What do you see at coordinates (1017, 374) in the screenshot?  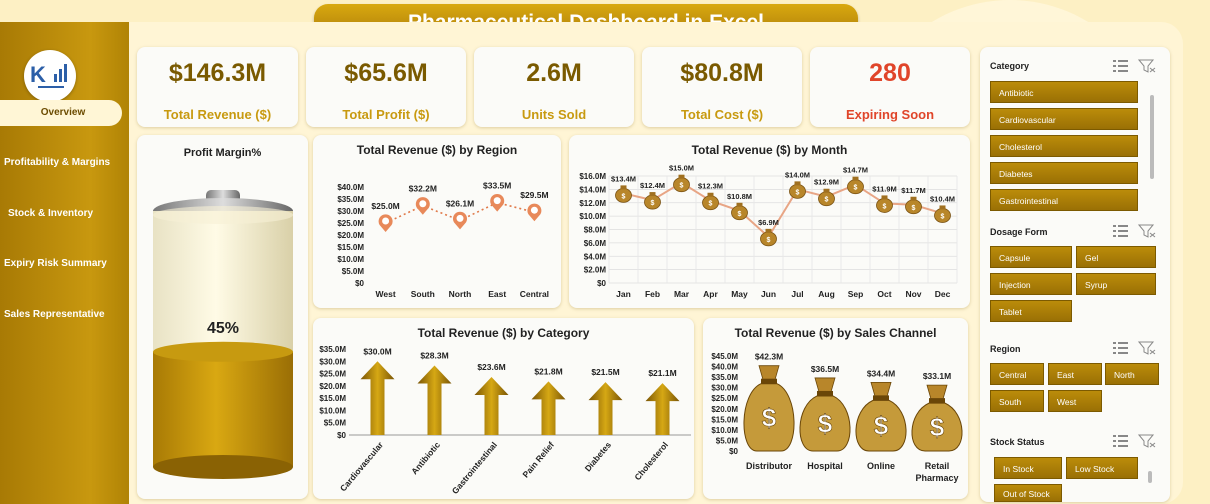 I see `slicer-region-central: Central` at bounding box center [1017, 374].